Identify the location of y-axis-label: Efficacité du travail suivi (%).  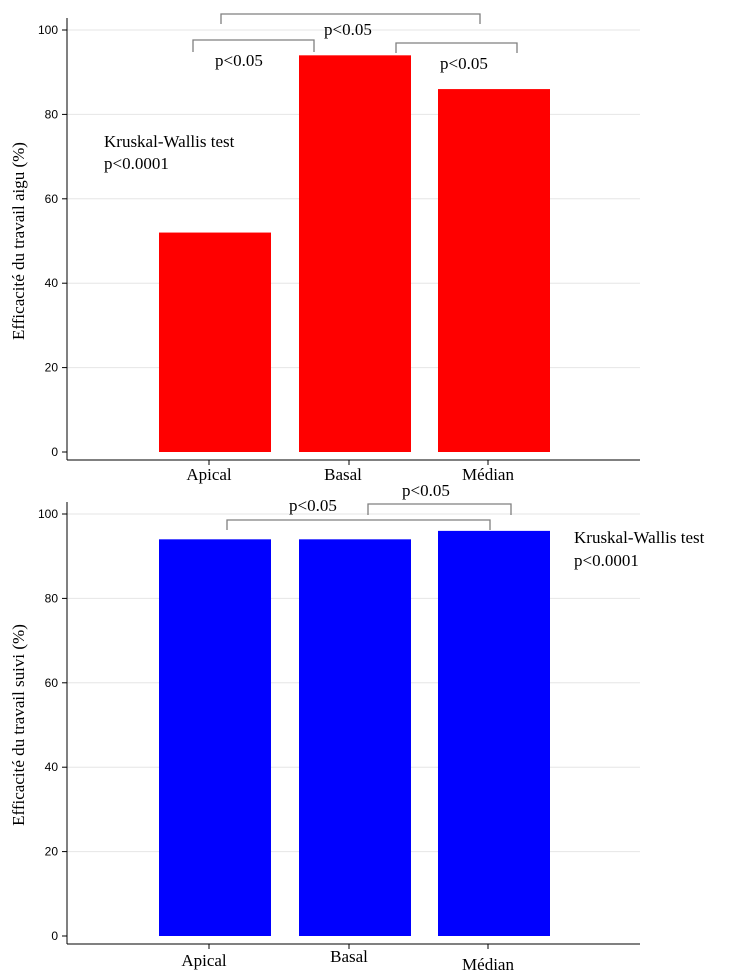
(18, 725).